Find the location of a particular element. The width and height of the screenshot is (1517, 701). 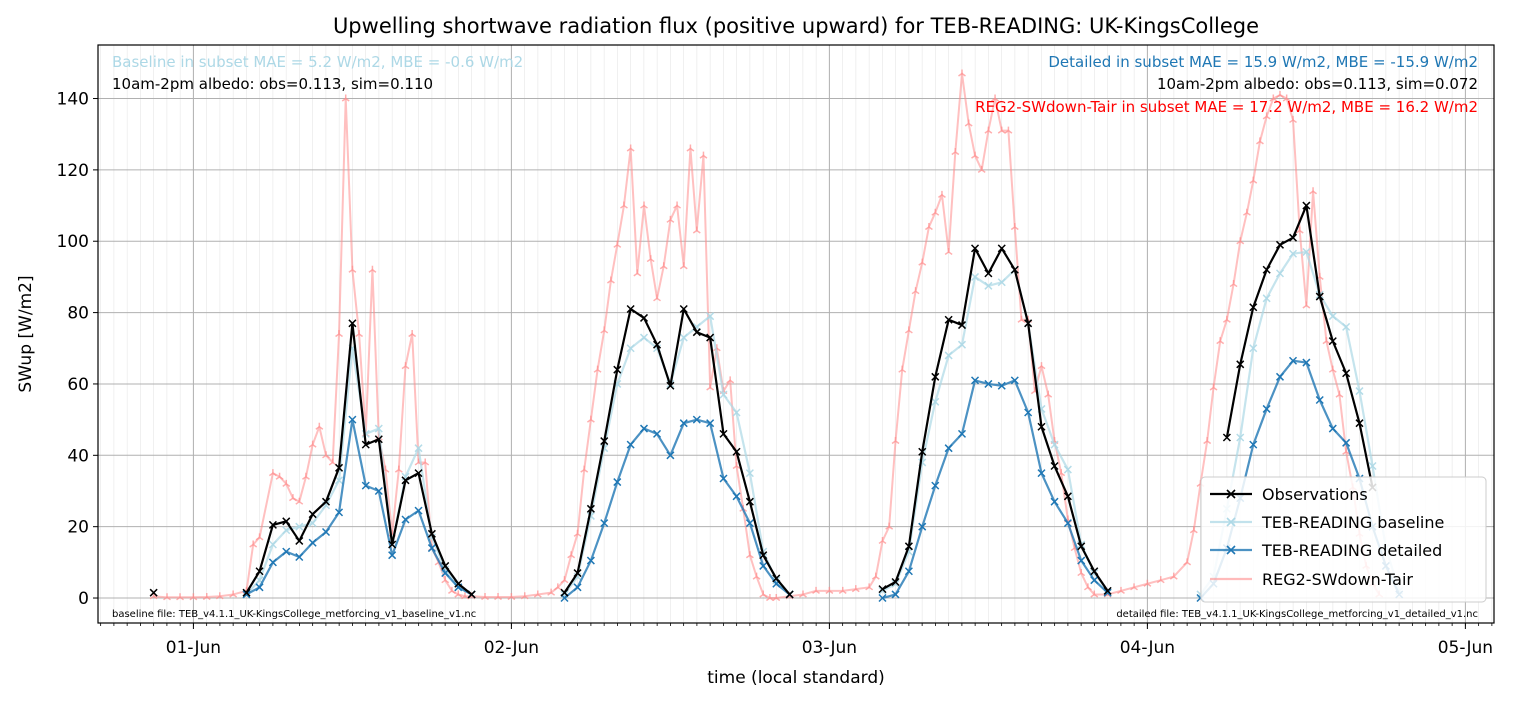

legend-label-detailed: TEB-READING detailed is located at coordinates (1351, 550).